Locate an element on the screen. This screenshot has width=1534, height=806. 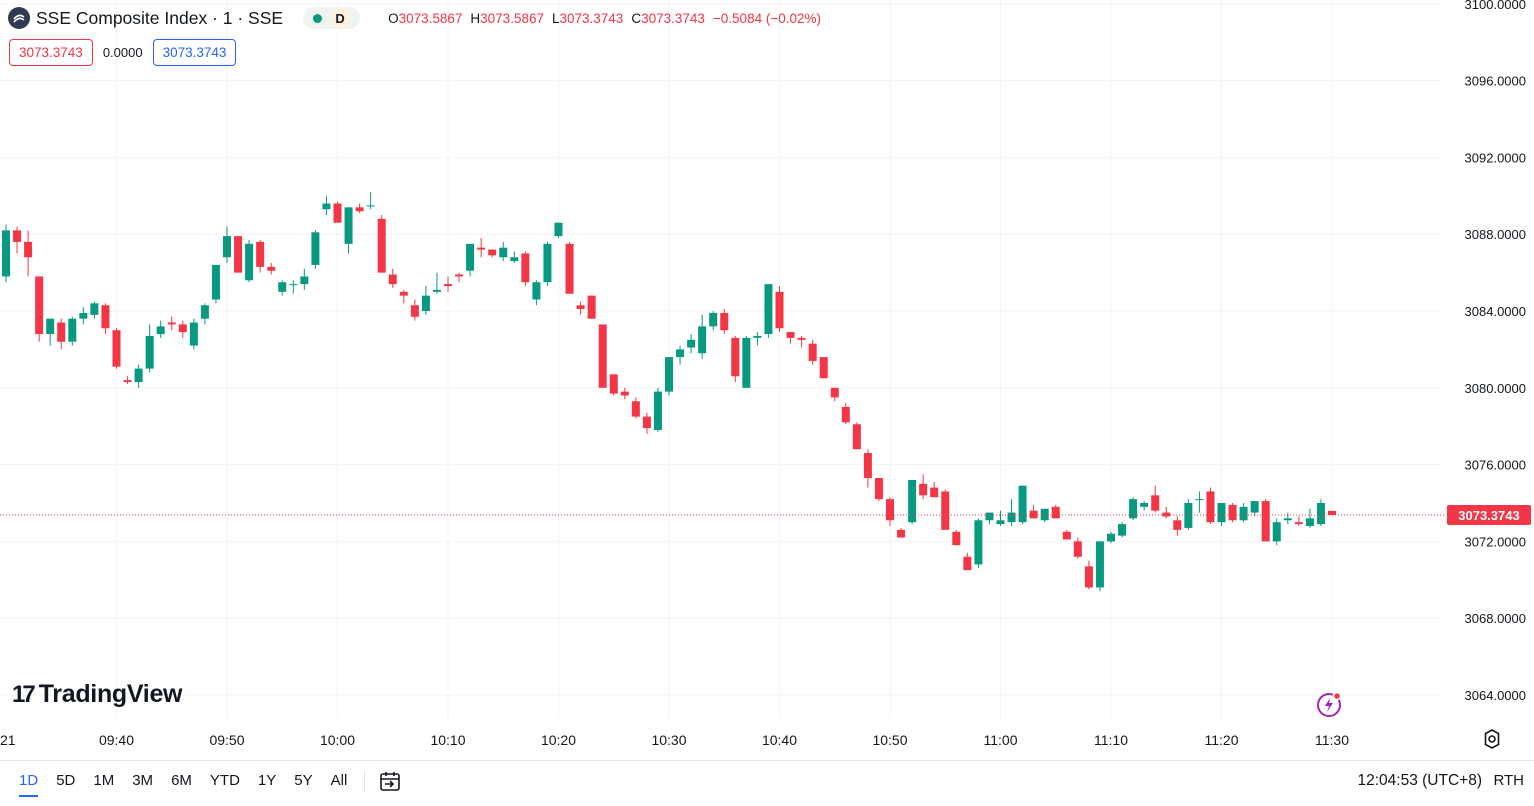
range-tab-6m: 6M is located at coordinates (181, 780).